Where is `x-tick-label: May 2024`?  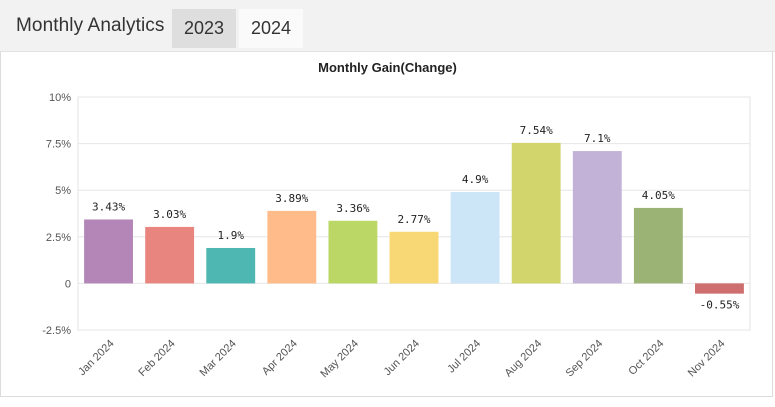
x-tick-label: May 2024 is located at coordinates (339, 359).